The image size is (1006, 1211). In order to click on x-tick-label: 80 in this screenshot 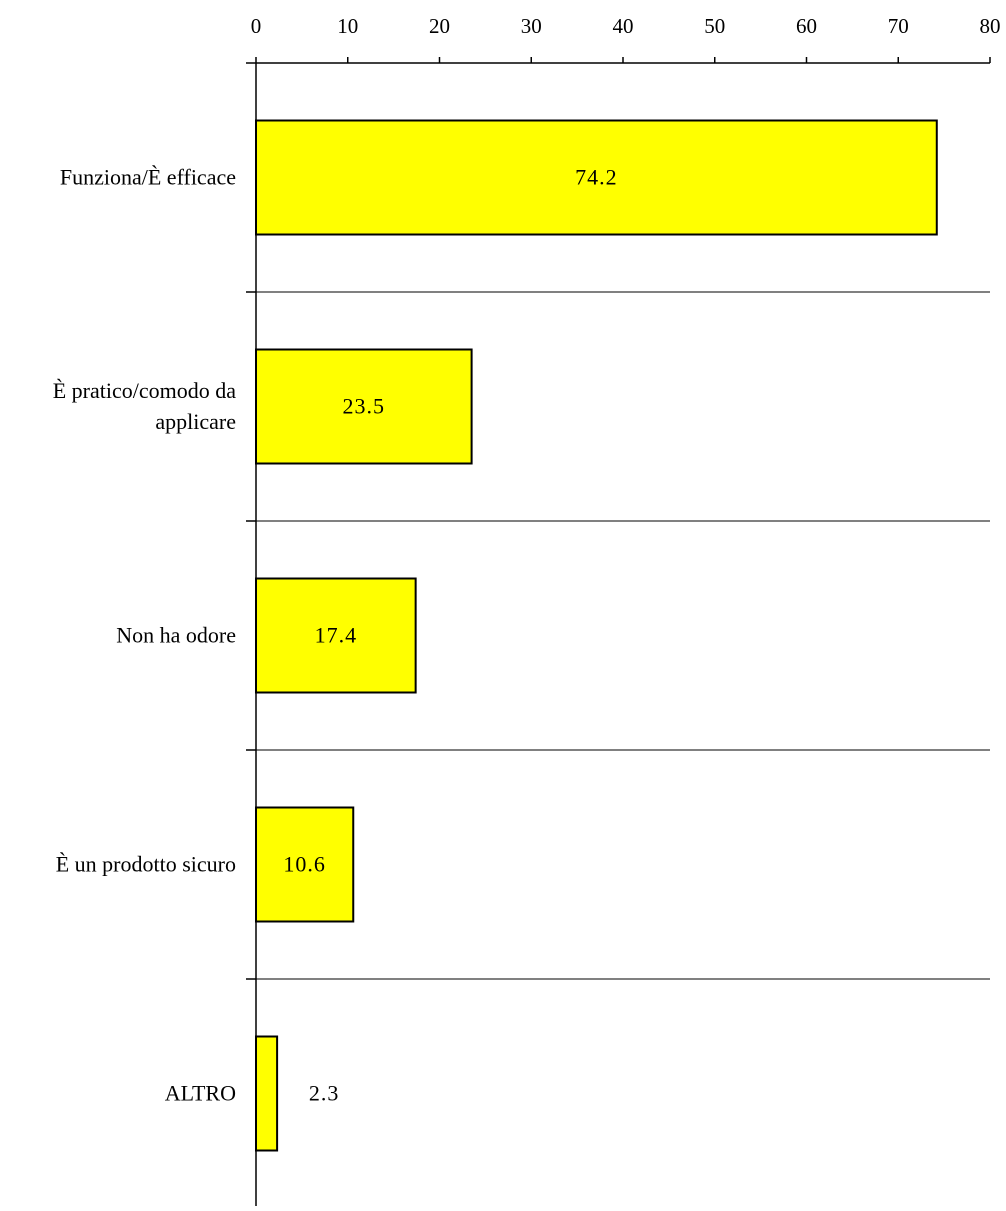, I will do `click(990, 26)`.